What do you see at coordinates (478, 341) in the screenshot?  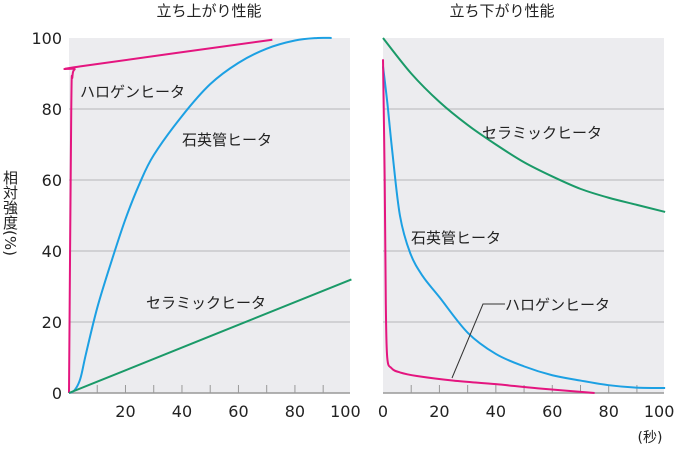 I see `halogen-leader-line` at bounding box center [478, 341].